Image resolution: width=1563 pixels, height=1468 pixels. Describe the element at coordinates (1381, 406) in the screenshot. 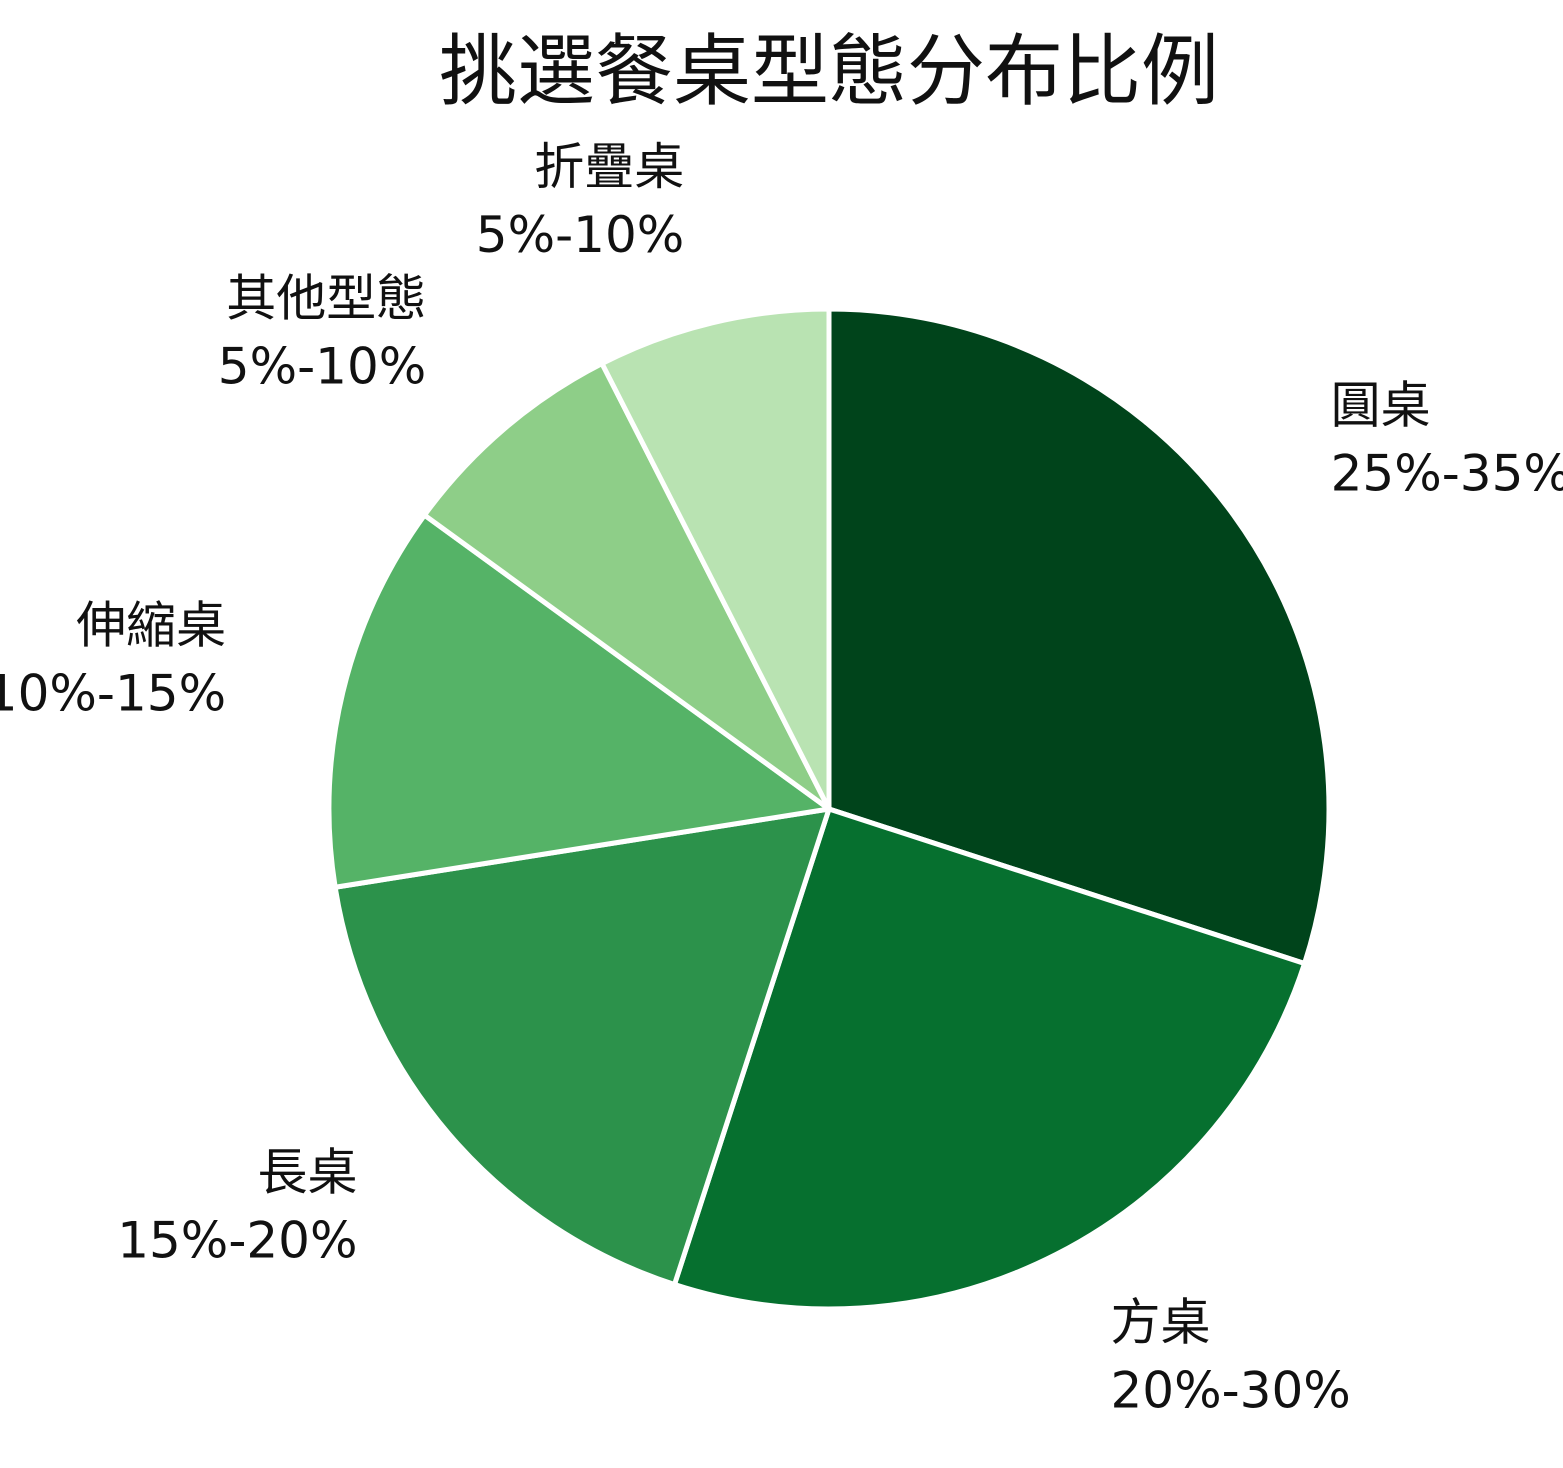

I see `slice-category-0: 圓桌` at that location.